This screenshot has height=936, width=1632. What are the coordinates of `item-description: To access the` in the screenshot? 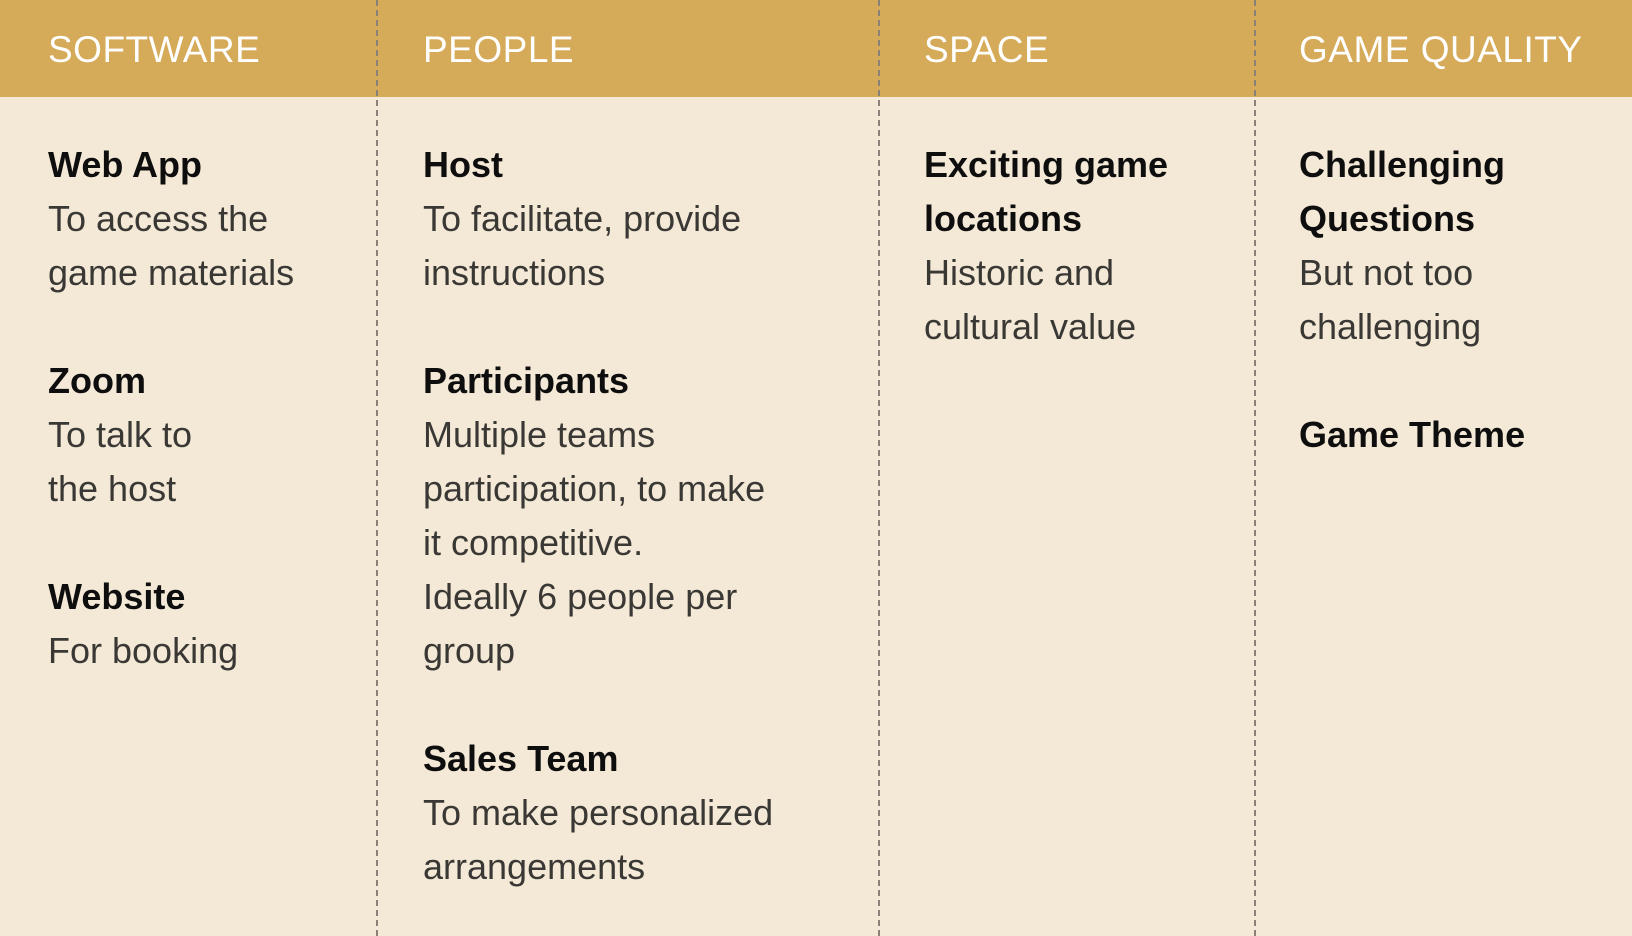 It's located at (158, 218).